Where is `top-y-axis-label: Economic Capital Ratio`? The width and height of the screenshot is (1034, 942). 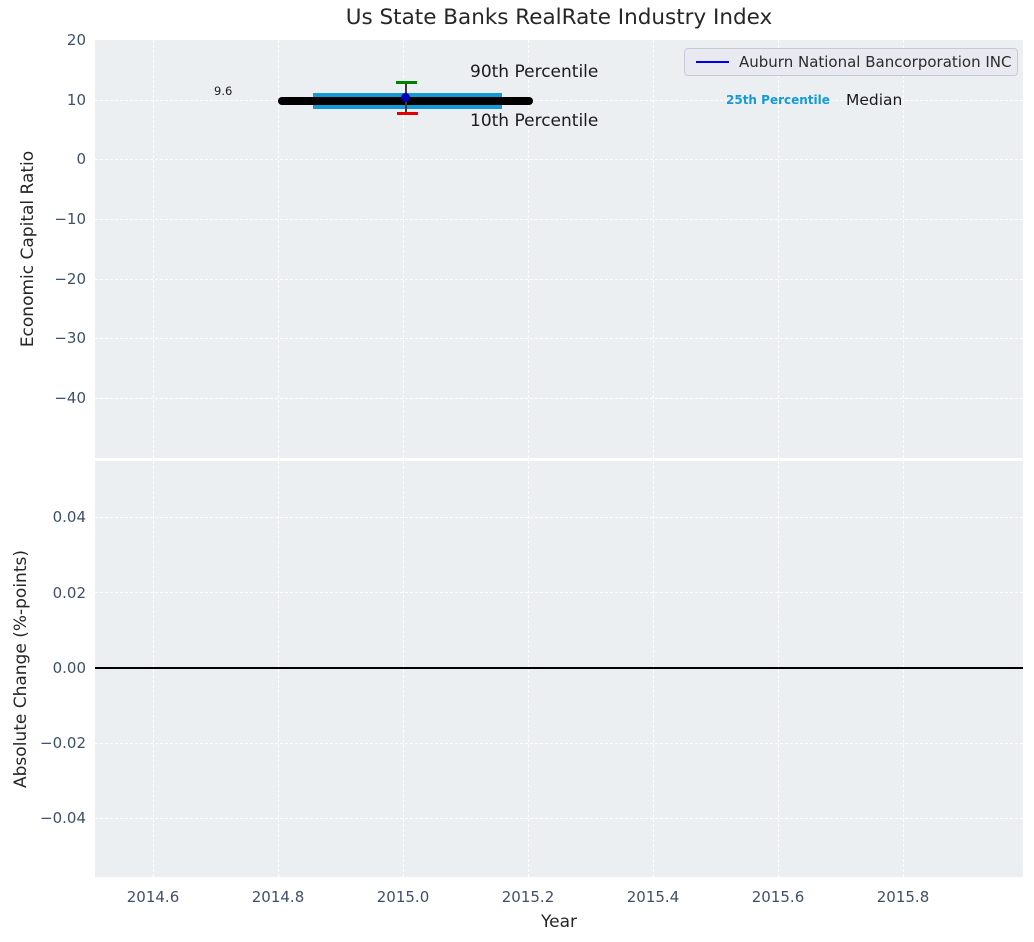 top-y-axis-label: Economic Capital Ratio is located at coordinates (28, 249).